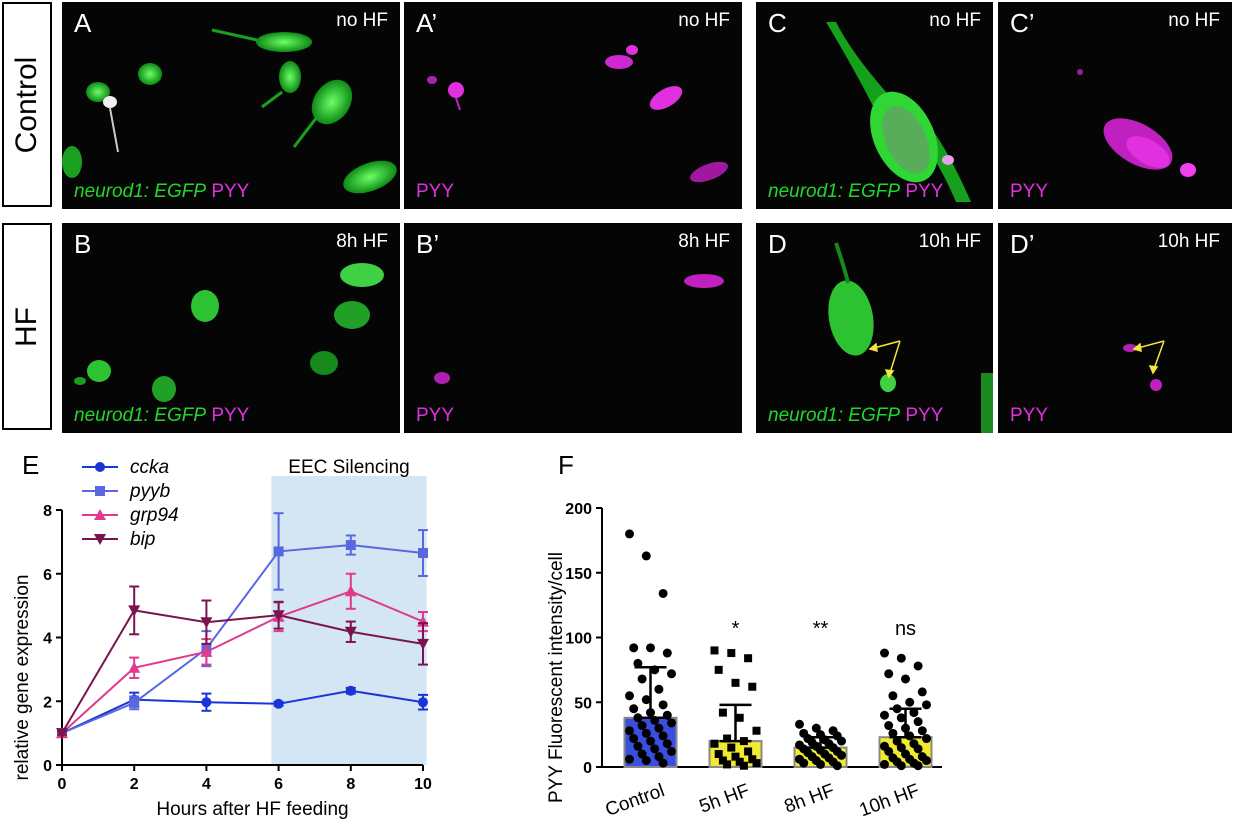 The width and height of the screenshot is (1234, 823). I want to click on y-tick-label: 200, so click(578, 509).